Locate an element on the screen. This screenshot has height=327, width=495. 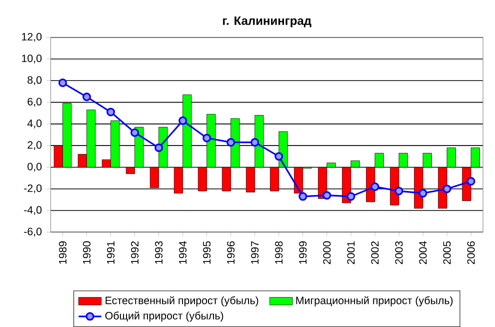
y-tick-label: -2,0 is located at coordinates (33, 189).